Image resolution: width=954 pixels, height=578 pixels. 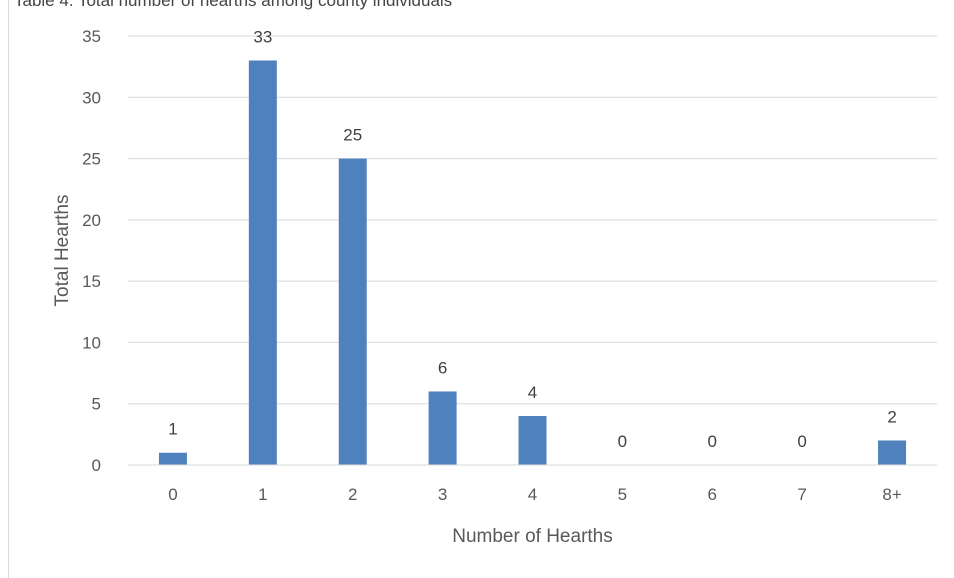 What do you see at coordinates (91, 159) in the screenshot?
I see `y-tick-label: 25` at bounding box center [91, 159].